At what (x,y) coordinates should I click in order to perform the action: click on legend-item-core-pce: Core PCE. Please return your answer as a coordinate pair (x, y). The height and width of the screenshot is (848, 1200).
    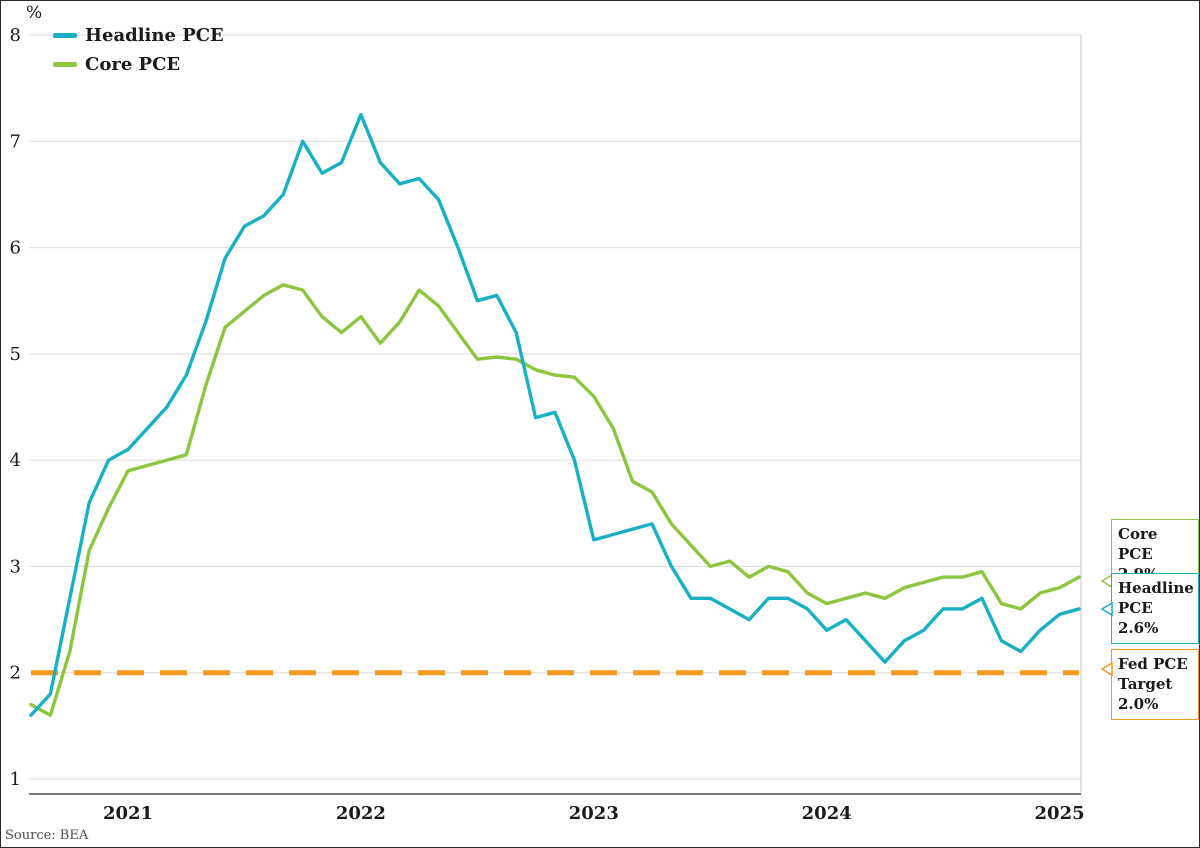
    Looking at the image, I should click on (138, 64).